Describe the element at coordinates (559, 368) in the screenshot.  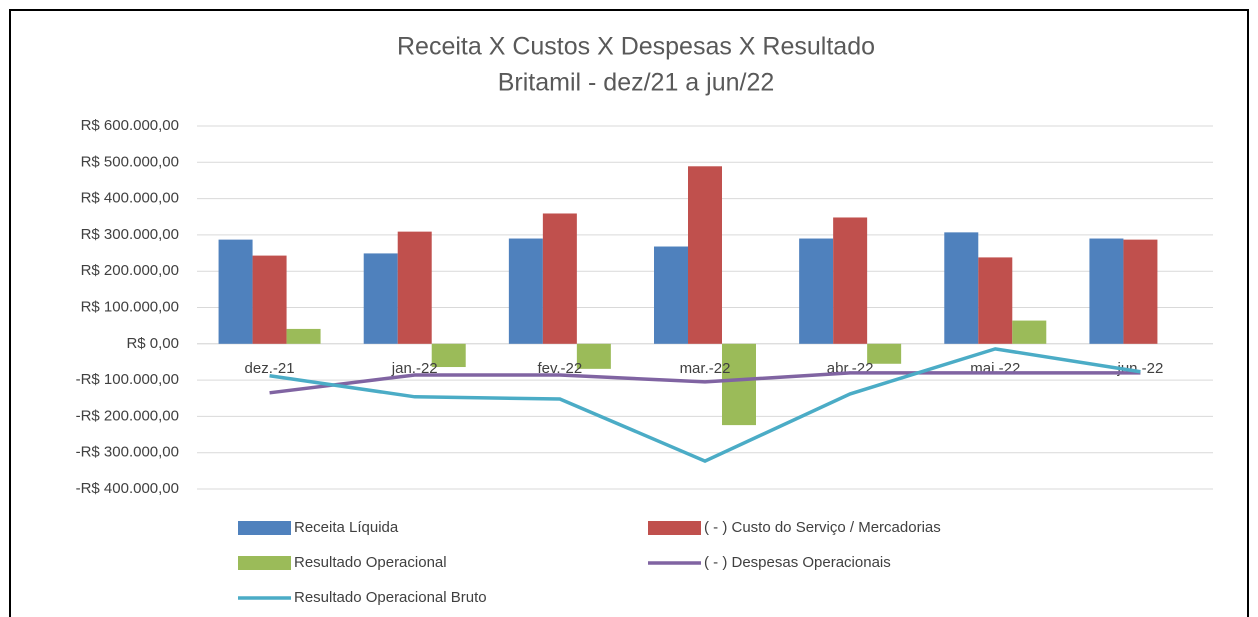
I see `x-tick-label: fev.-22` at that location.